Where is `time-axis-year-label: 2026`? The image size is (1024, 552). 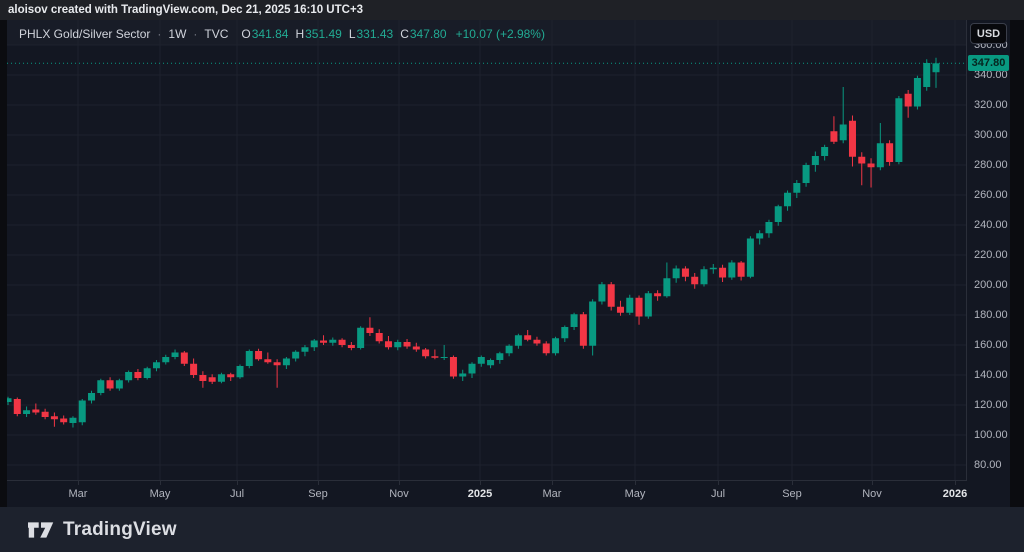
time-axis-year-label: 2026 is located at coordinates (955, 494).